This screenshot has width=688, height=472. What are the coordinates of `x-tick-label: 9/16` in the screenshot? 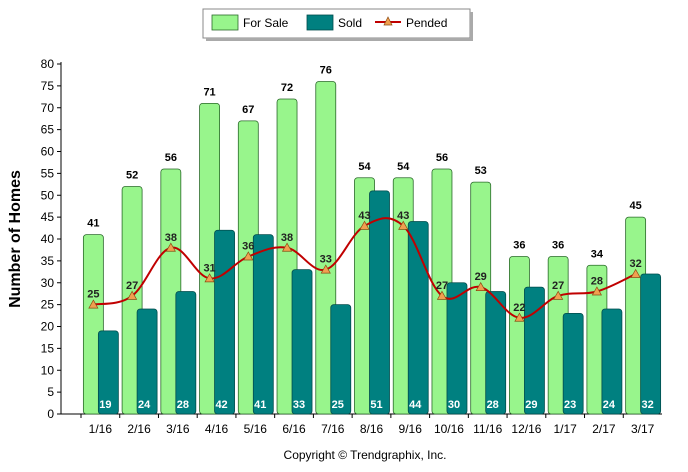 It's located at (411, 429).